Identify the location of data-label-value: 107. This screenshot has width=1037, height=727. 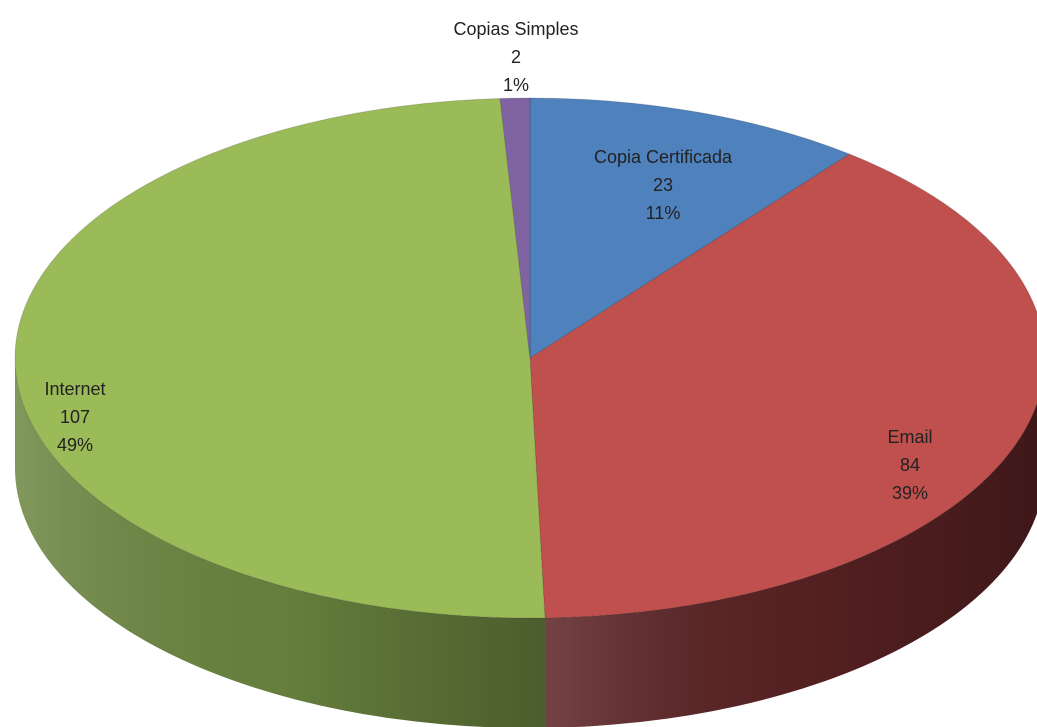
(75, 417).